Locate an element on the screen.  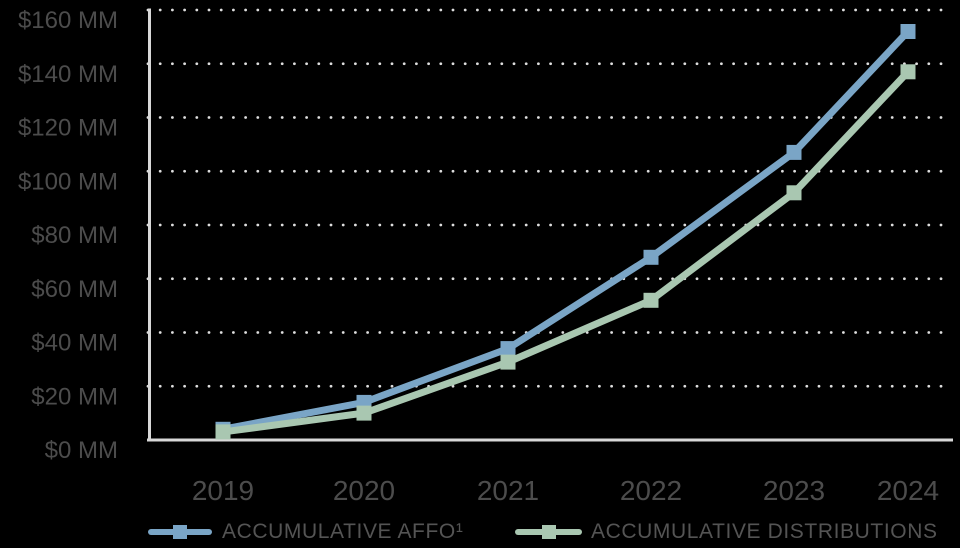
y-axis-tick-label: $140 MM is located at coordinates (68, 74).